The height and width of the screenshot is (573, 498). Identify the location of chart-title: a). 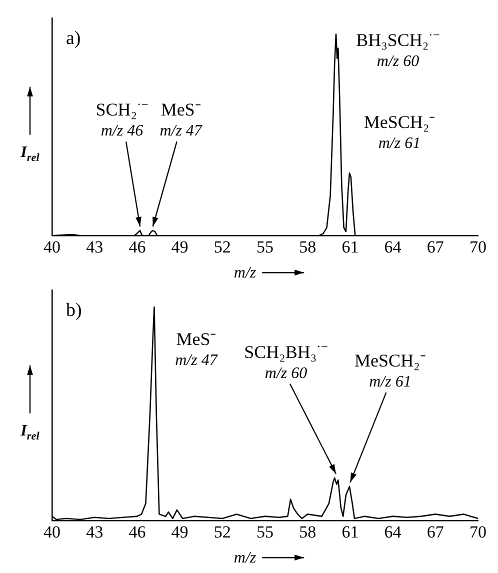
(73, 38).